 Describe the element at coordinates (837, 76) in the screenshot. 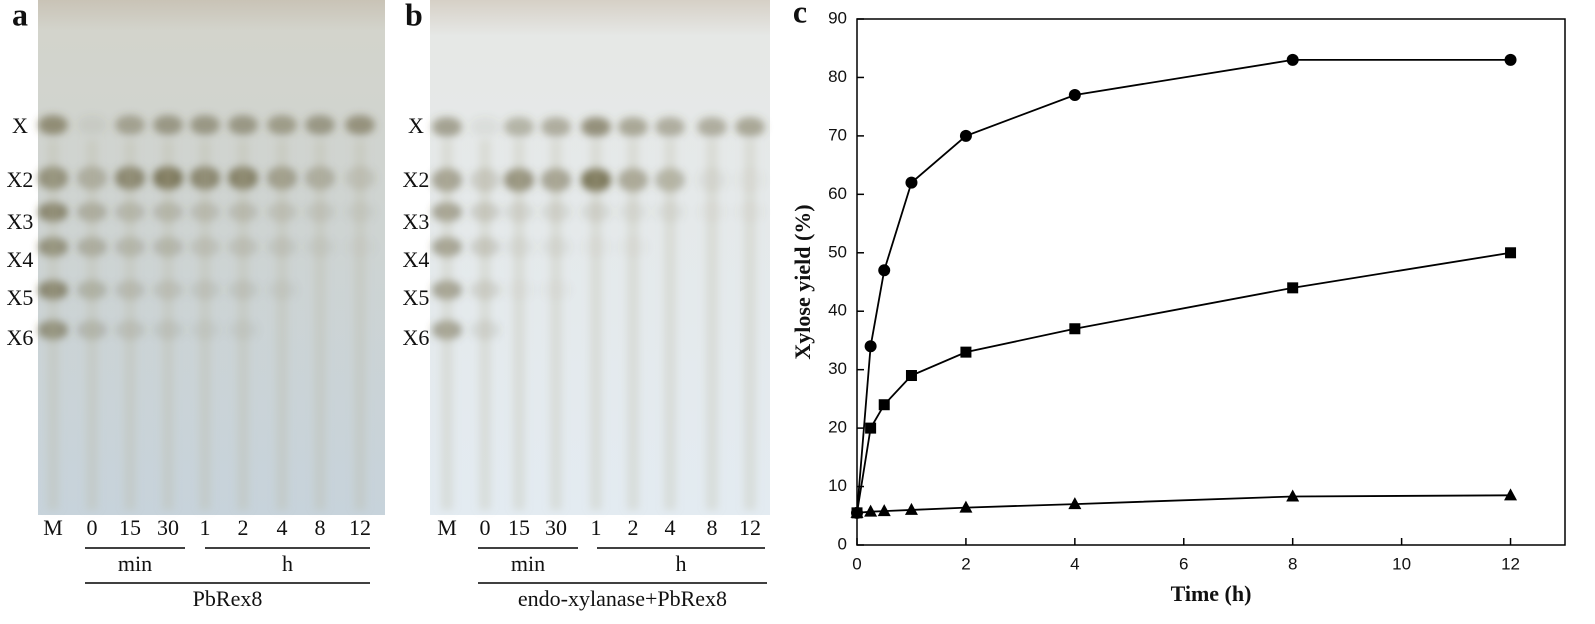

I see `y-tick-label: 80` at that location.